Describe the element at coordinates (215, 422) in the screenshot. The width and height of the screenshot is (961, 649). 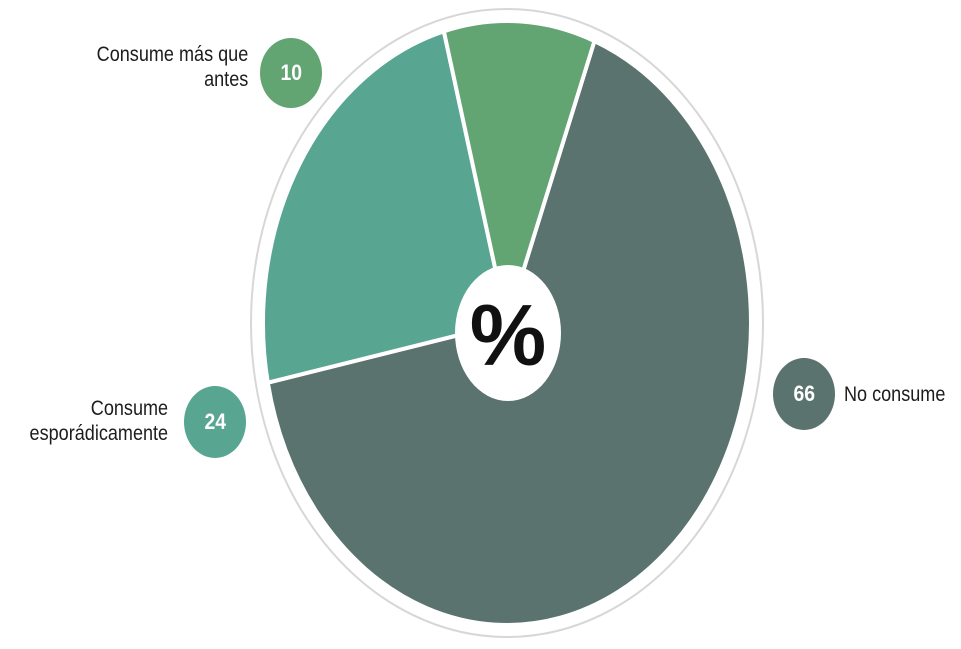
I see `slice-value-badge-24: 24` at that location.